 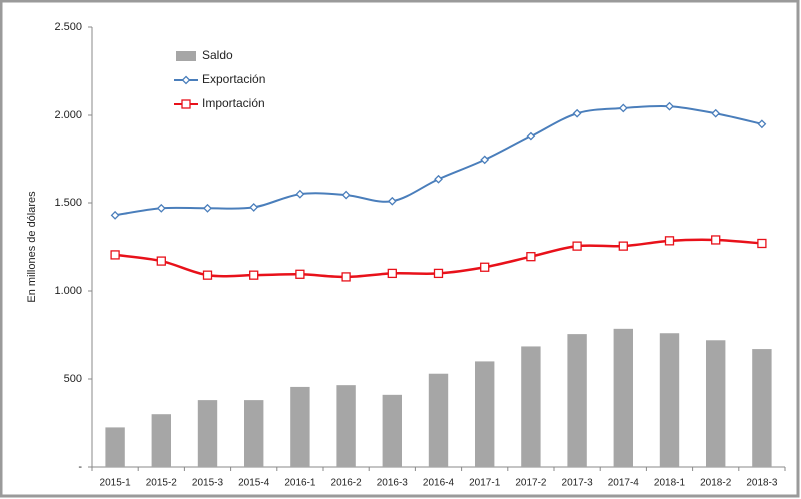 I want to click on legend-swatch, so click(x=186, y=56).